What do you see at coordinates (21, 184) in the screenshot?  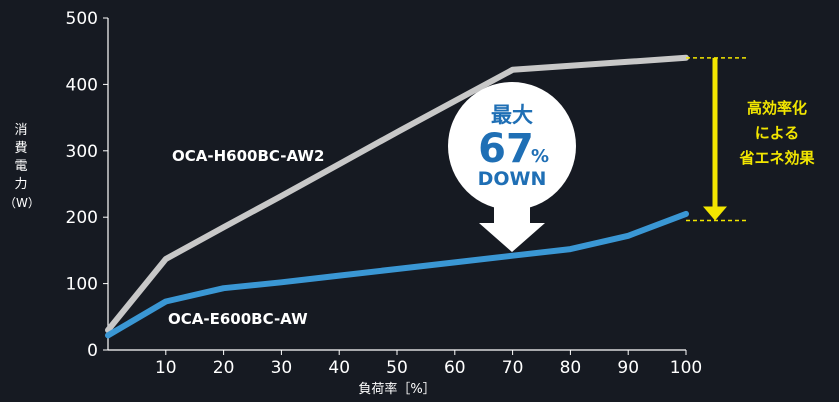 I see `y-axis-label-char-4: 力` at bounding box center [21, 184].